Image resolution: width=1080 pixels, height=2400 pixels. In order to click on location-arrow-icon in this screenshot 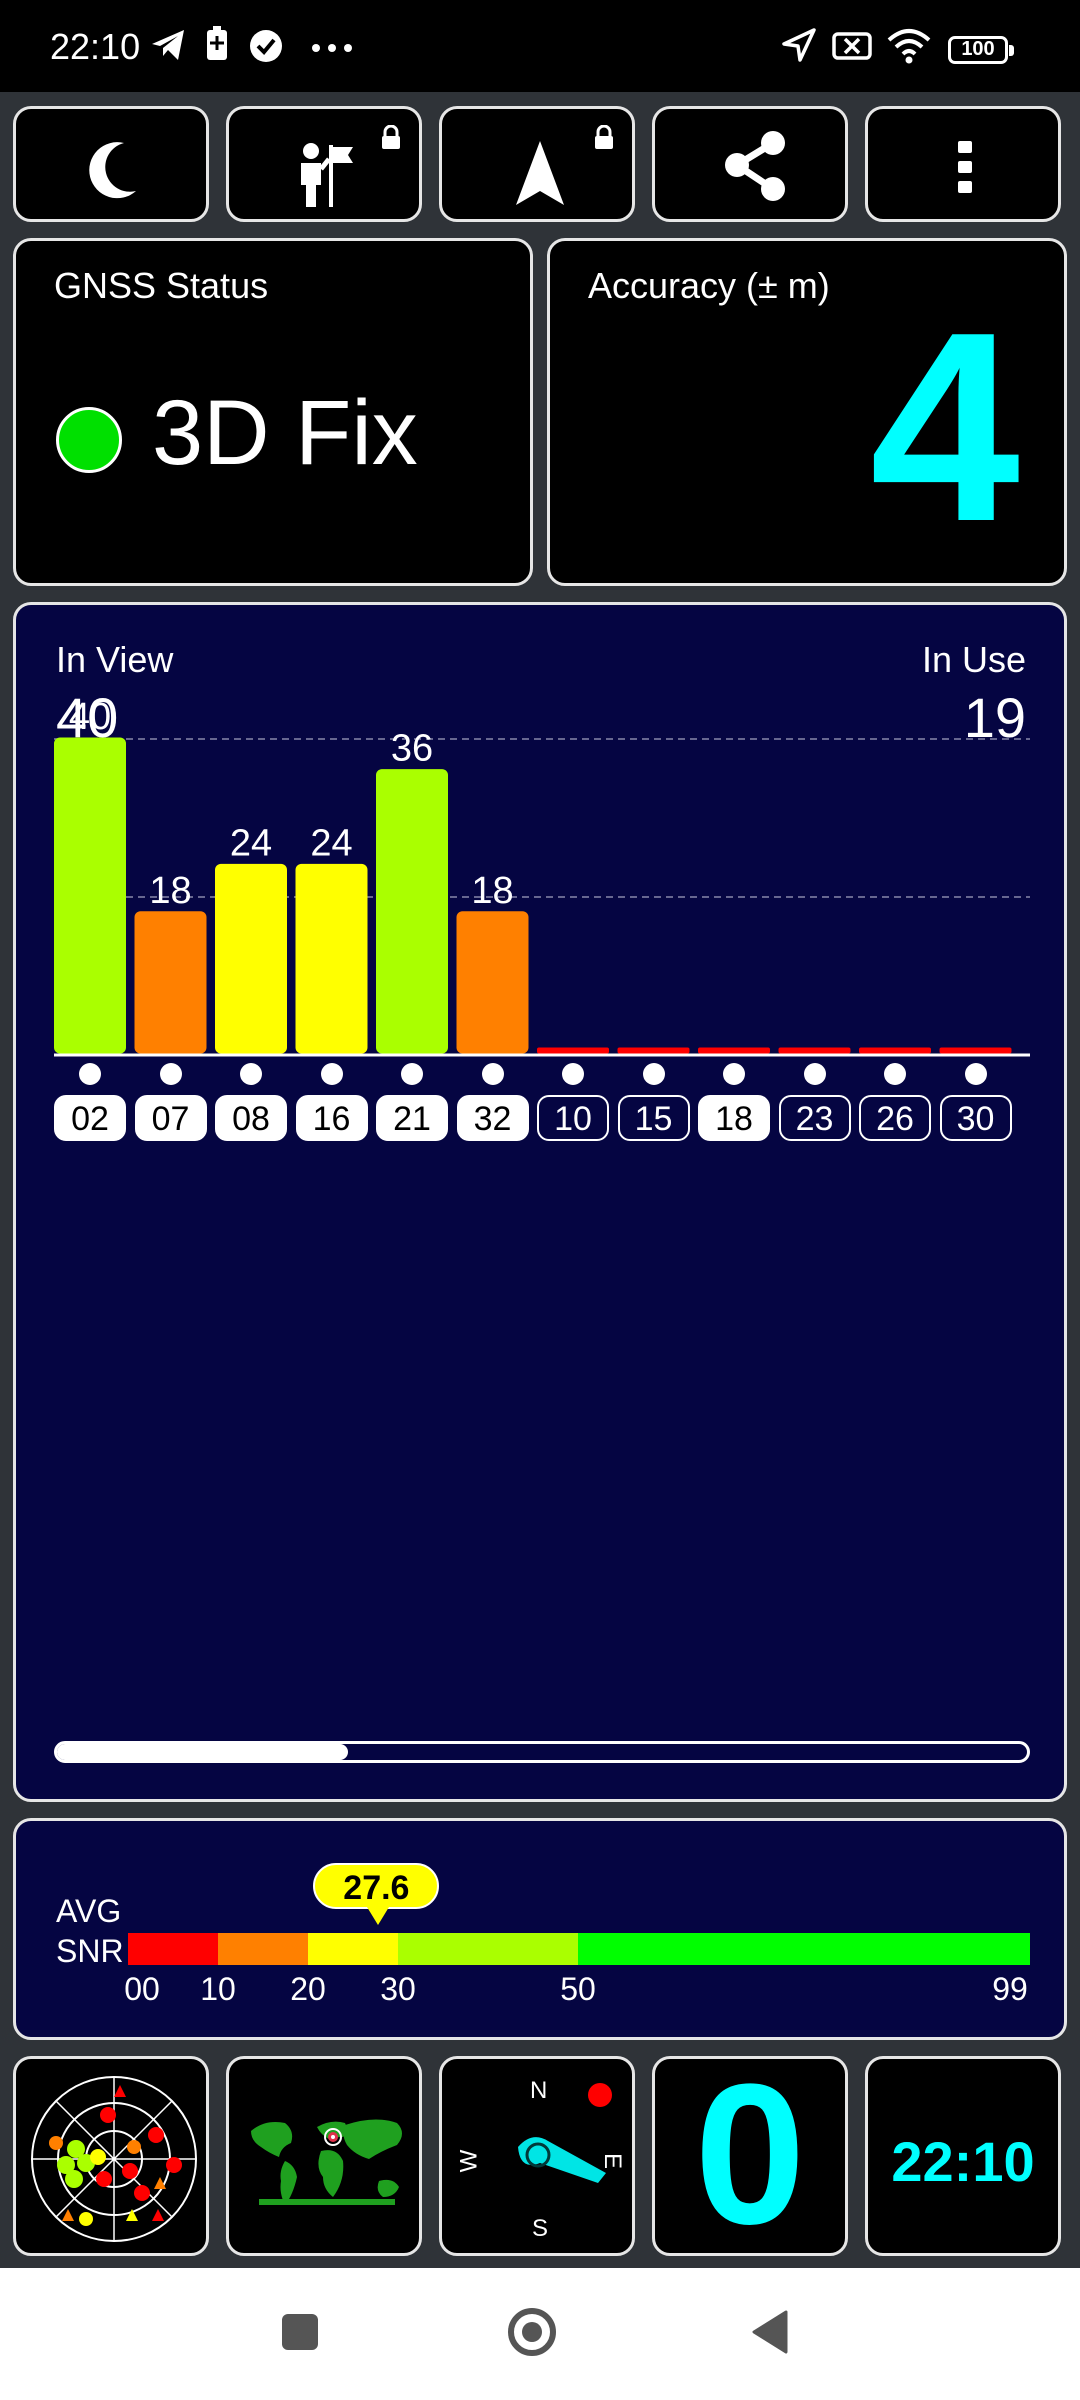, I will do `click(799, 45)`.